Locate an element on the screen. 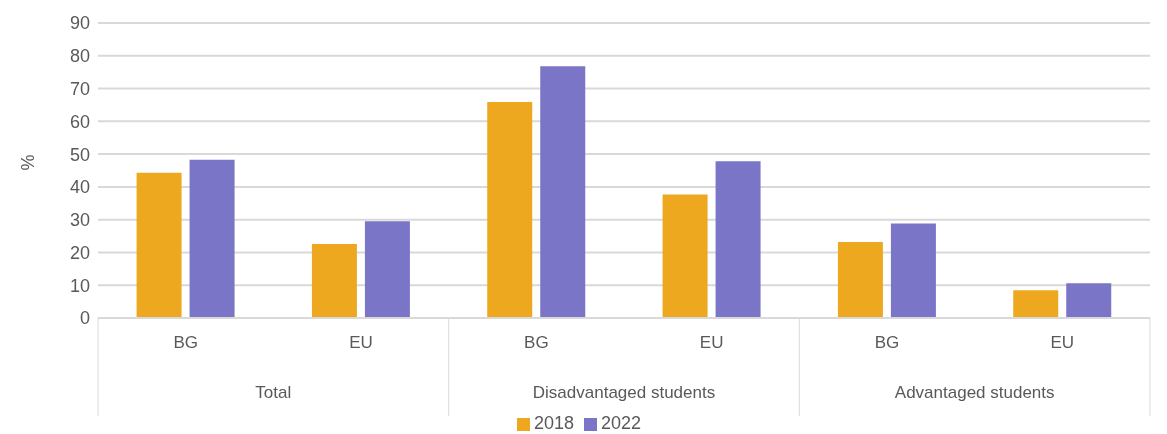 This screenshot has height=434, width=1167. text: Total is located at coordinates (273, 392).